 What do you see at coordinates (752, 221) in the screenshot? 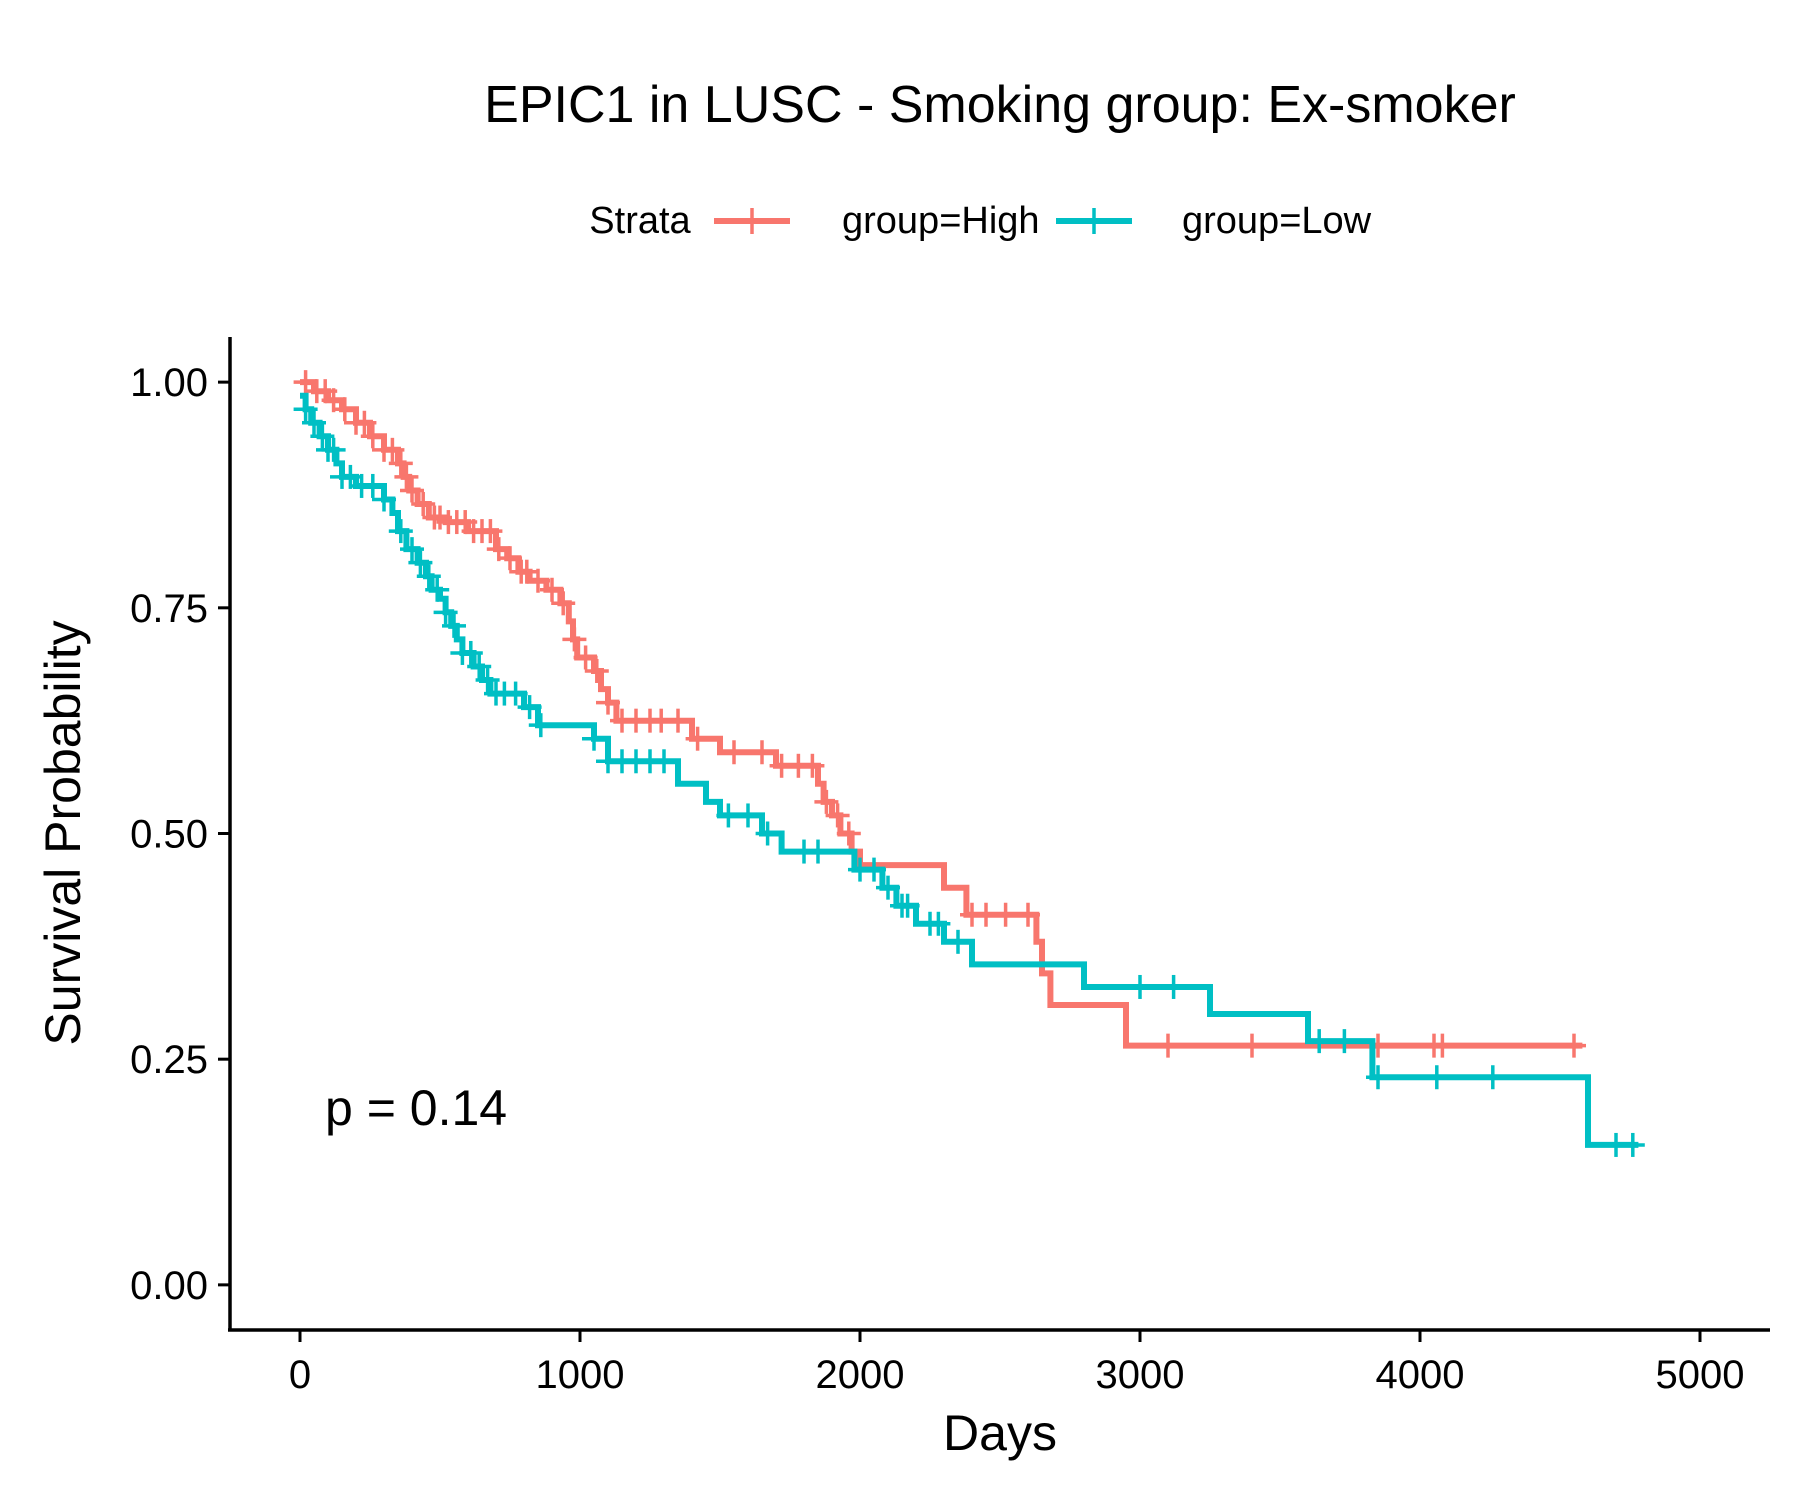
I see `legend-key-high` at bounding box center [752, 221].